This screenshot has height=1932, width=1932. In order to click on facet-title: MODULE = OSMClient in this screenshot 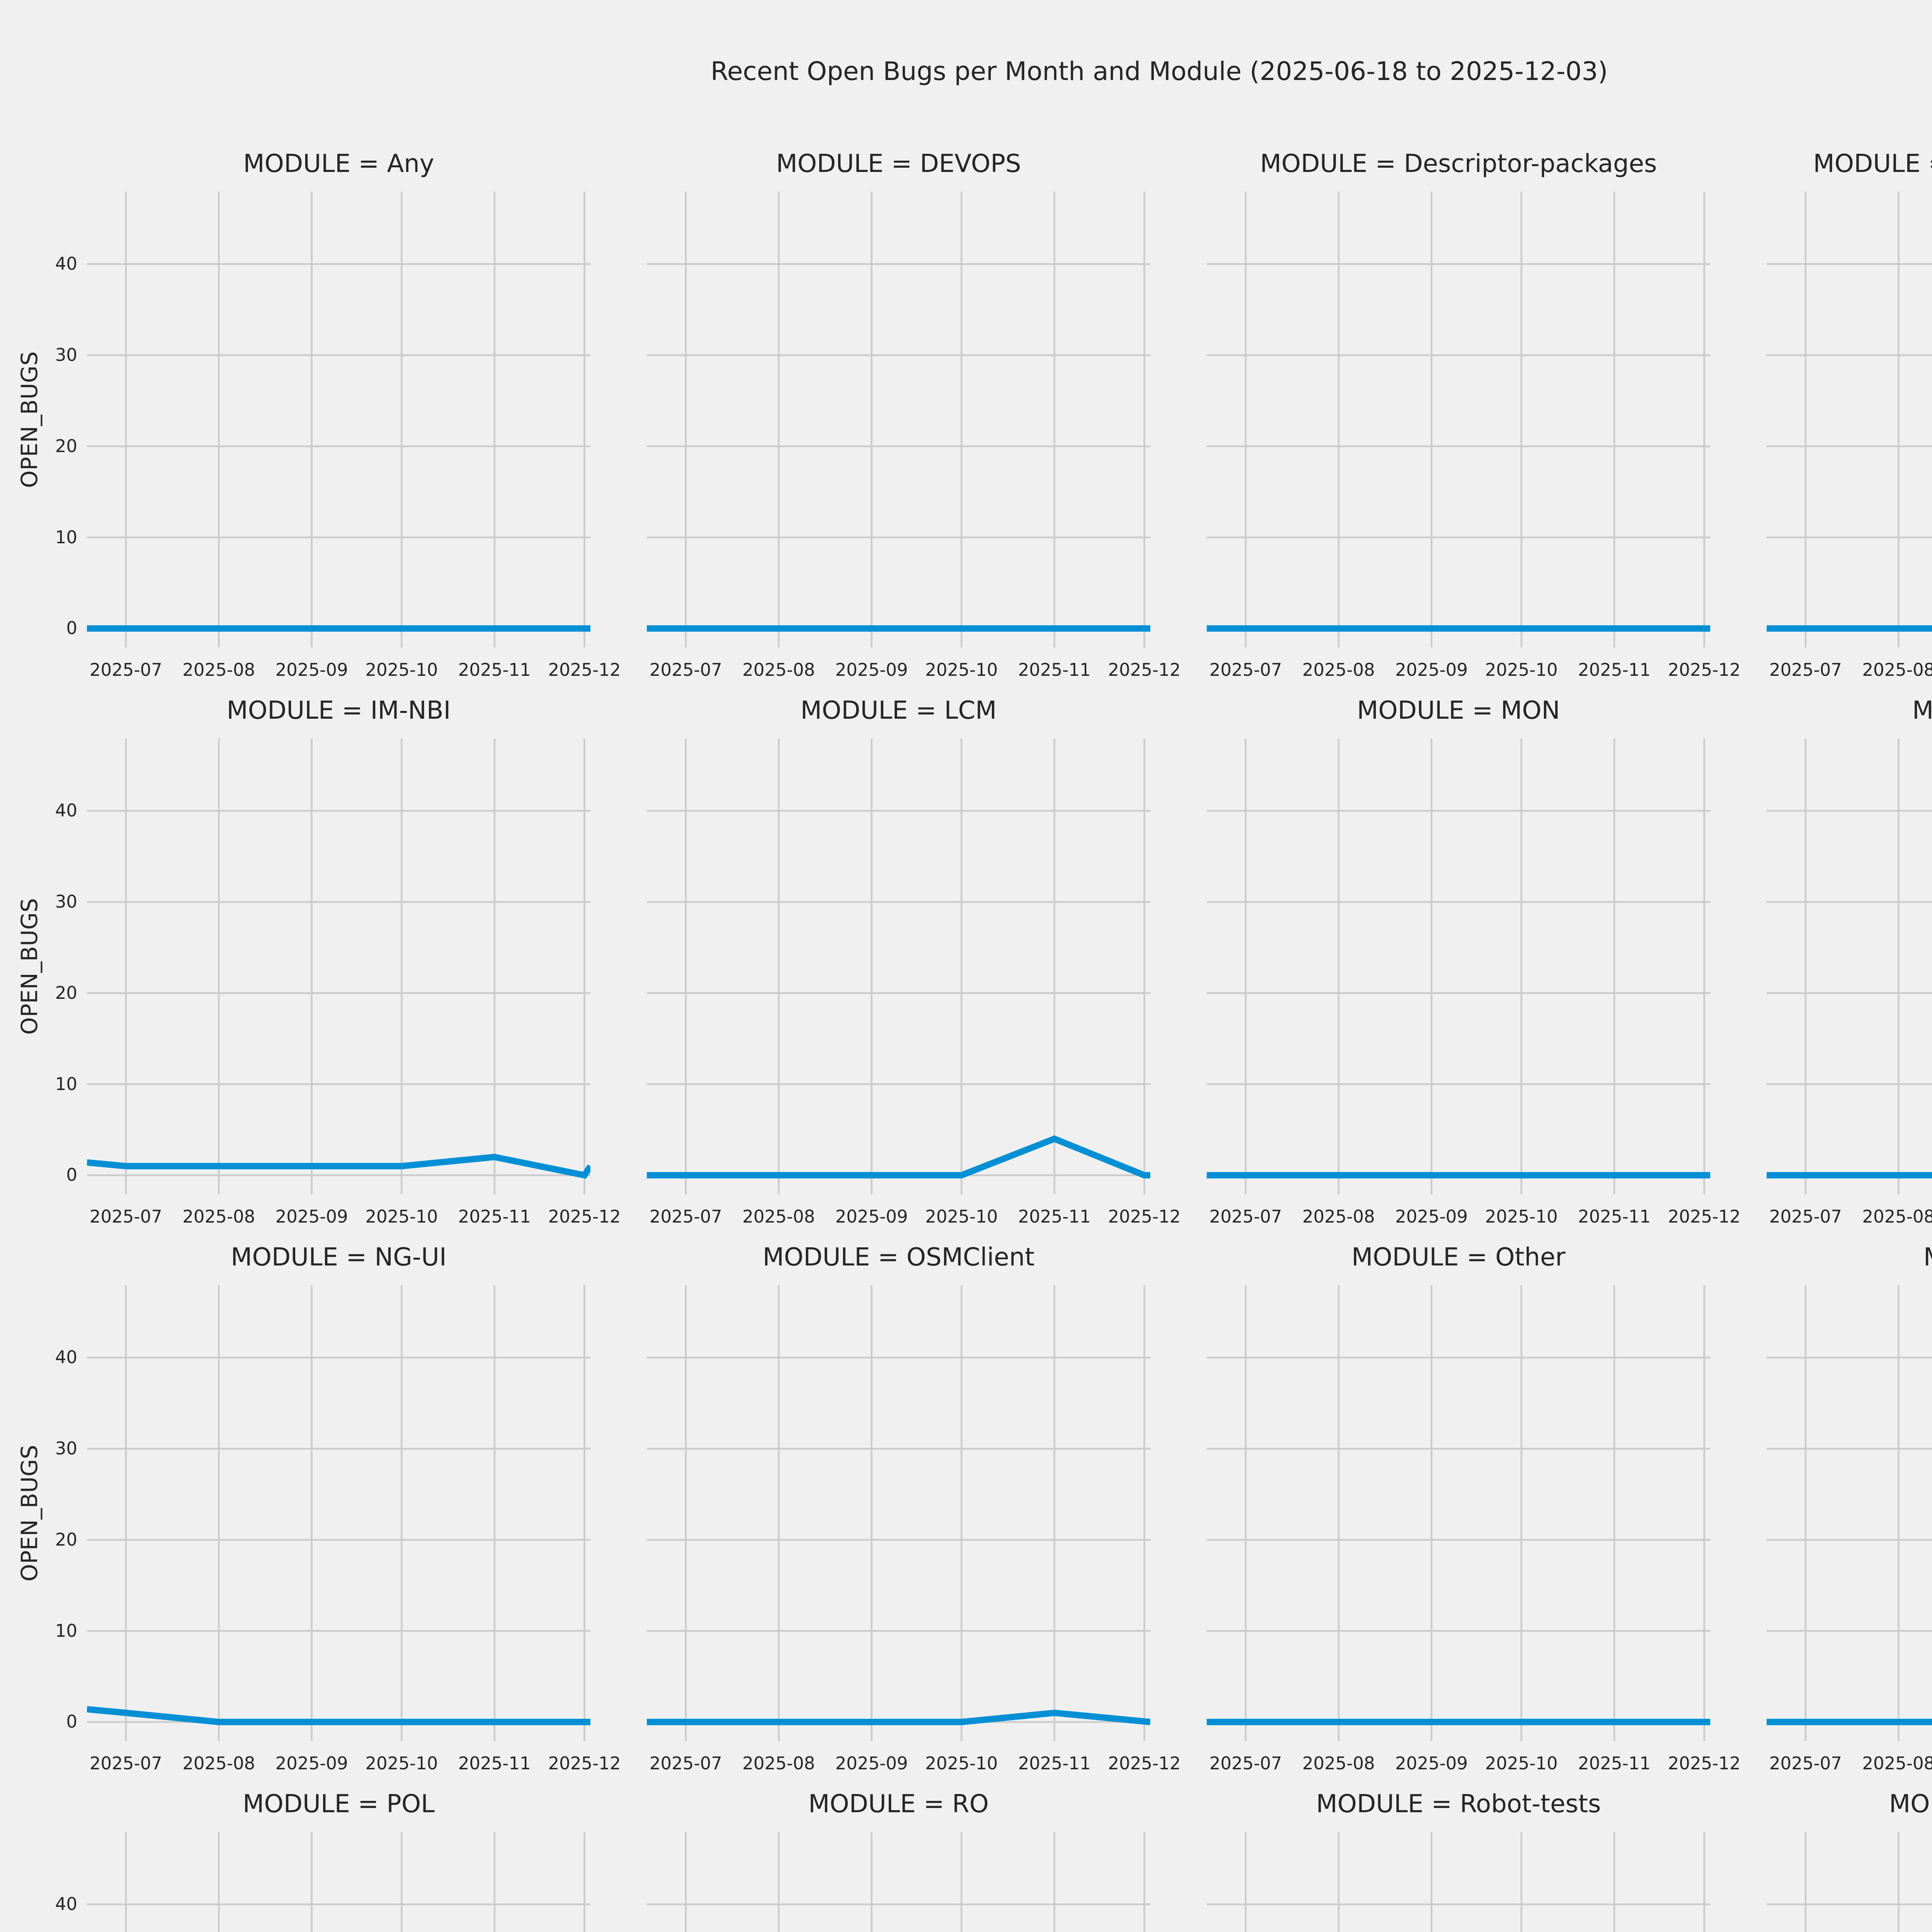, I will do `click(899, 1257)`.